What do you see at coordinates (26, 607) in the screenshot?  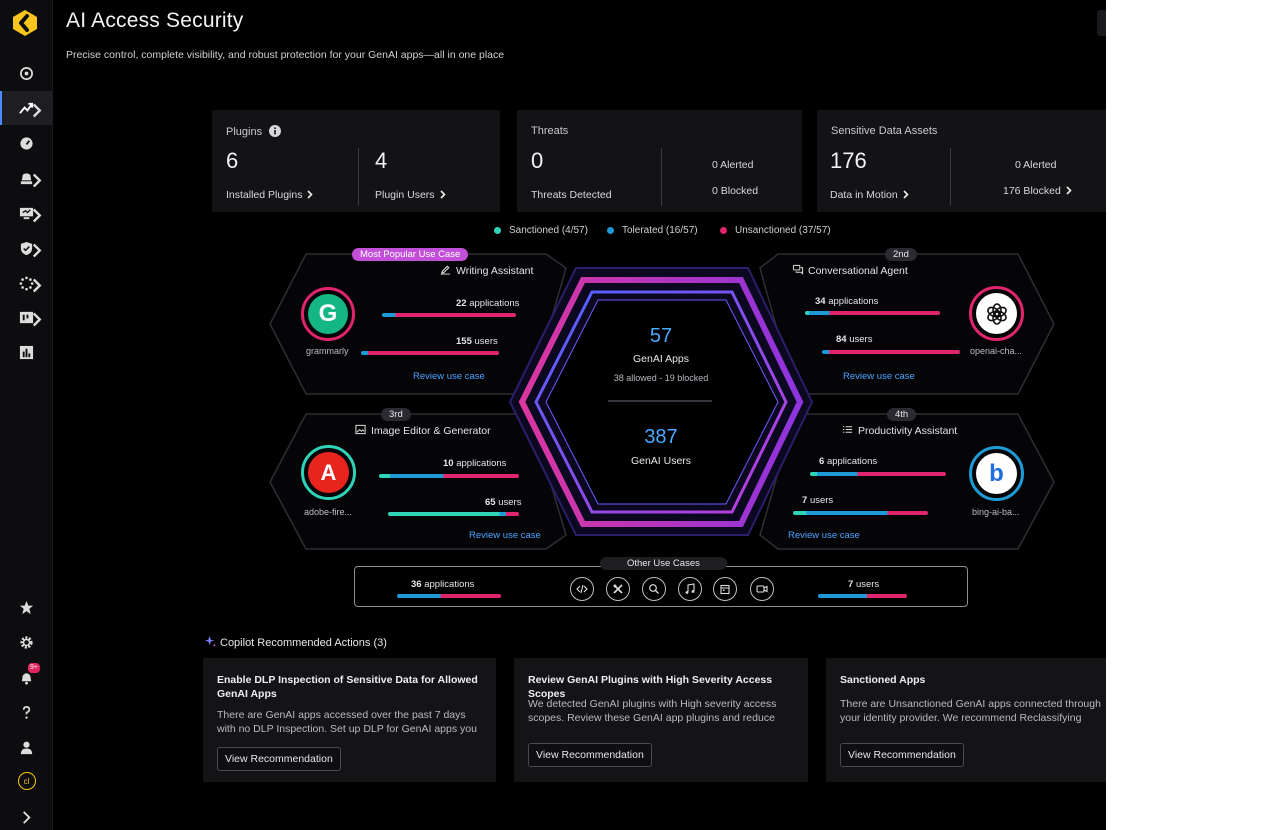 I see `sidebar-item-favorites` at bounding box center [26, 607].